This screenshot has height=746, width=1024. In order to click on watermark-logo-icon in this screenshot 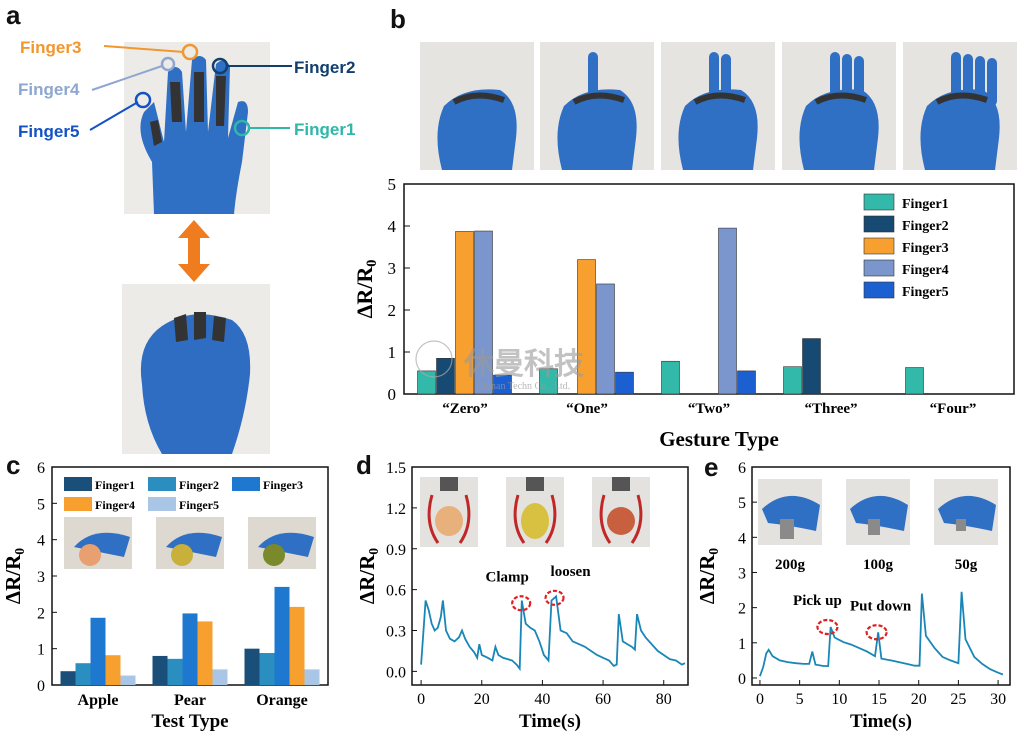, I will do `click(434, 359)`.